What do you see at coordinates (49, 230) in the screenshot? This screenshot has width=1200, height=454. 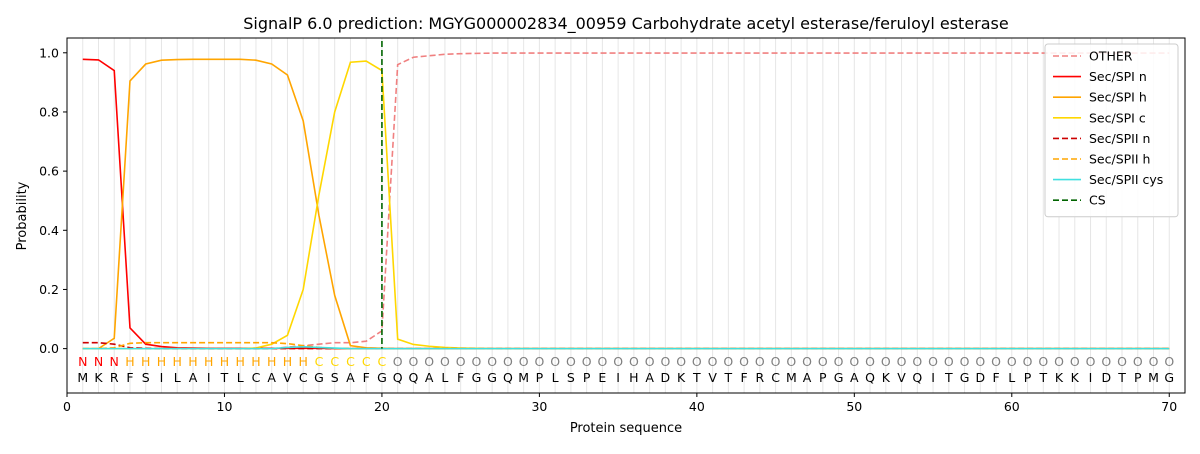 I see `y-tick-label: 0.4` at bounding box center [49, 230].